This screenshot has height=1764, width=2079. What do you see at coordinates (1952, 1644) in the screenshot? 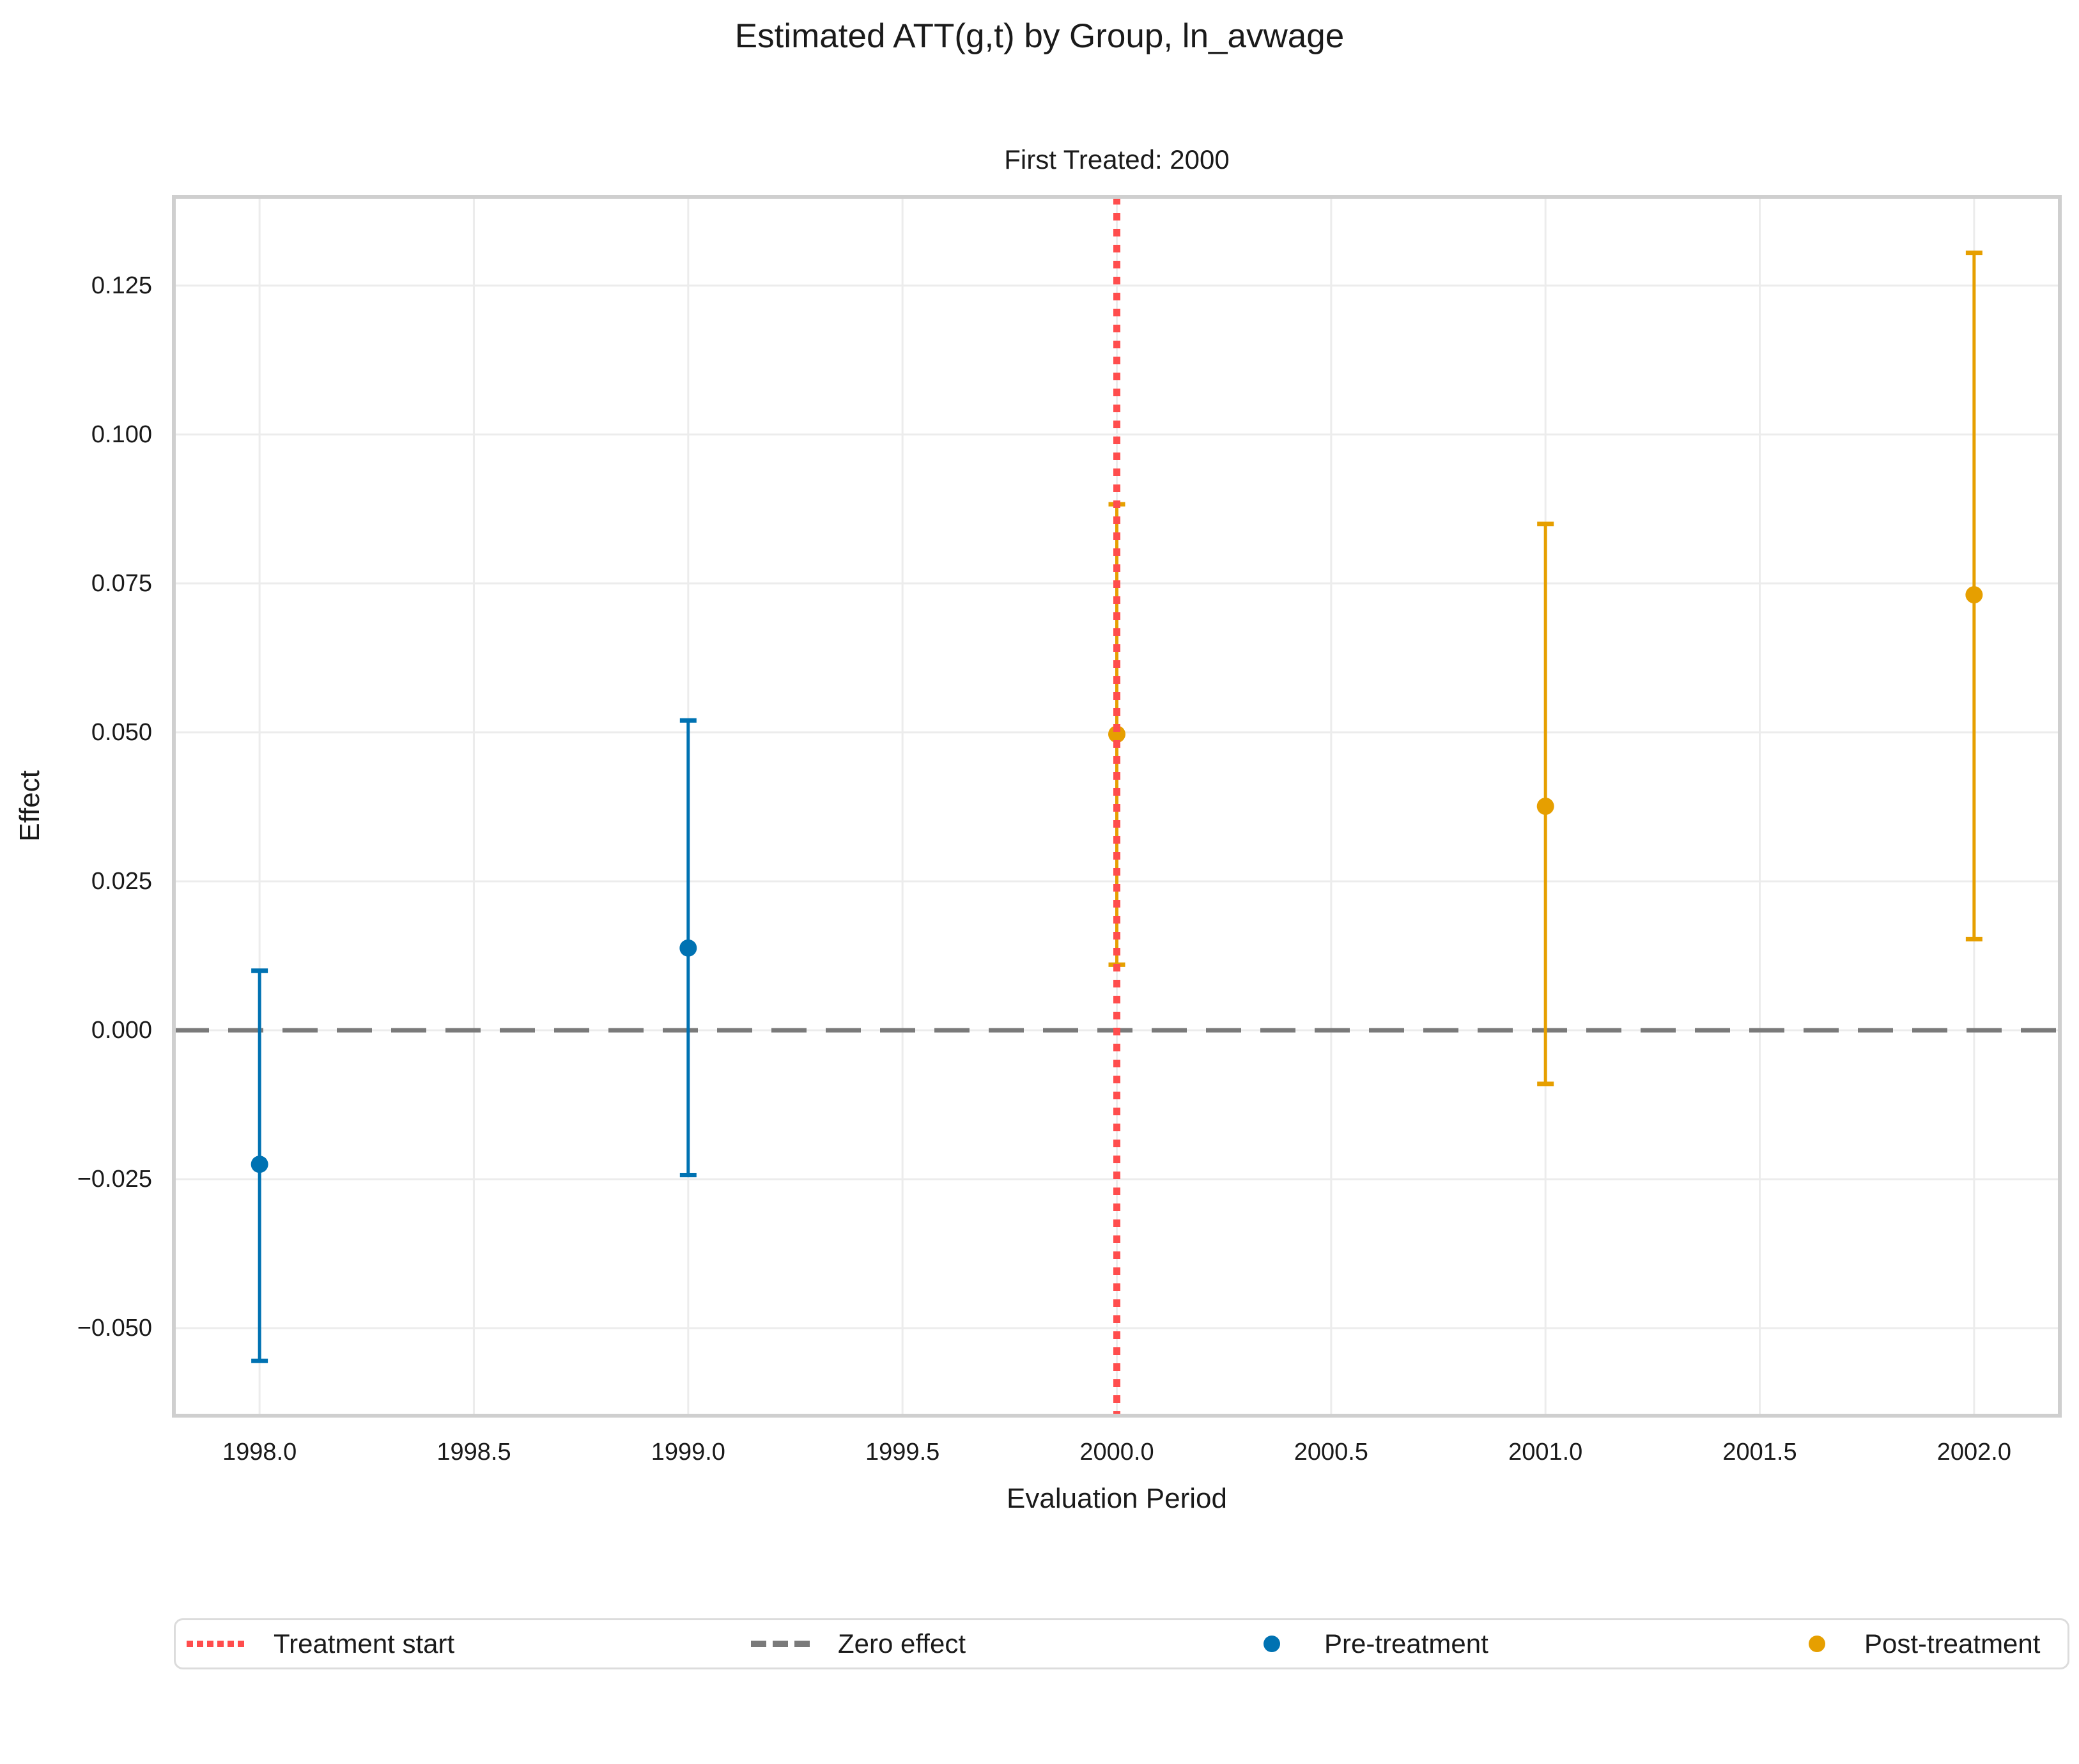
I see `legend-label: Post-treatment` at bounding box center [1952, 1644].